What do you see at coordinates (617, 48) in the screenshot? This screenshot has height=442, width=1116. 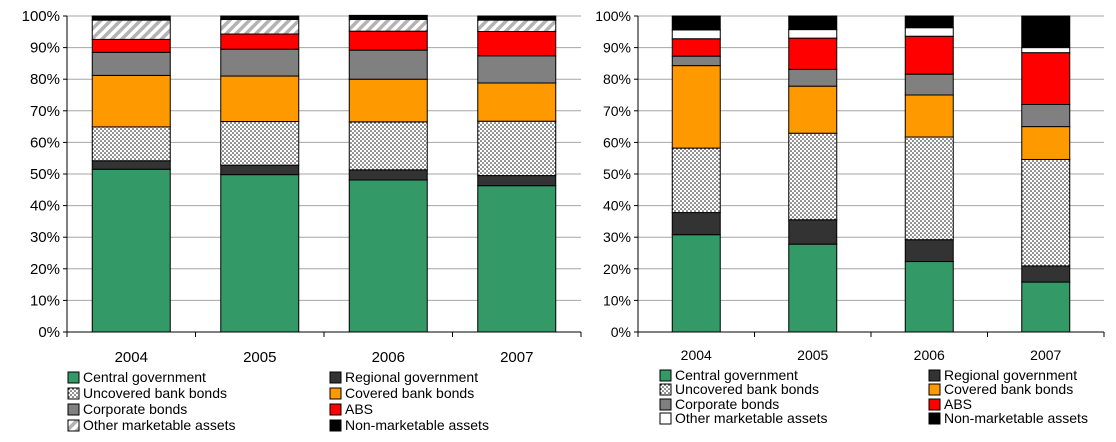 I see `y-tick-label: 90%` at bounding box center [617, 48].